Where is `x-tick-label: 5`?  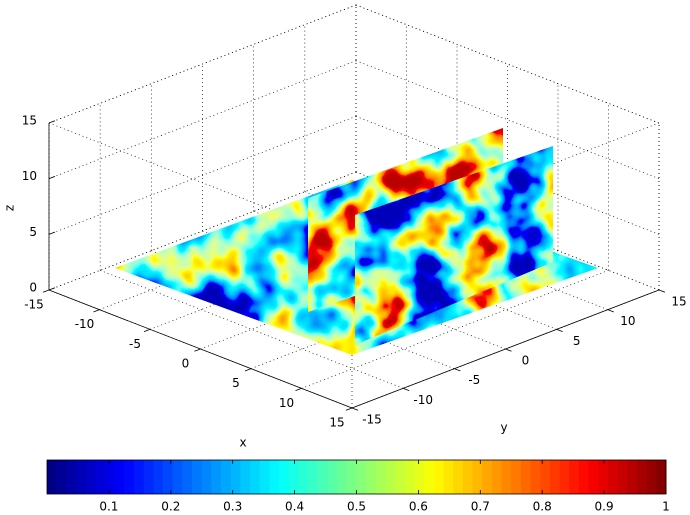
x-tick-label: 5 is located at coordinates (236, 383).